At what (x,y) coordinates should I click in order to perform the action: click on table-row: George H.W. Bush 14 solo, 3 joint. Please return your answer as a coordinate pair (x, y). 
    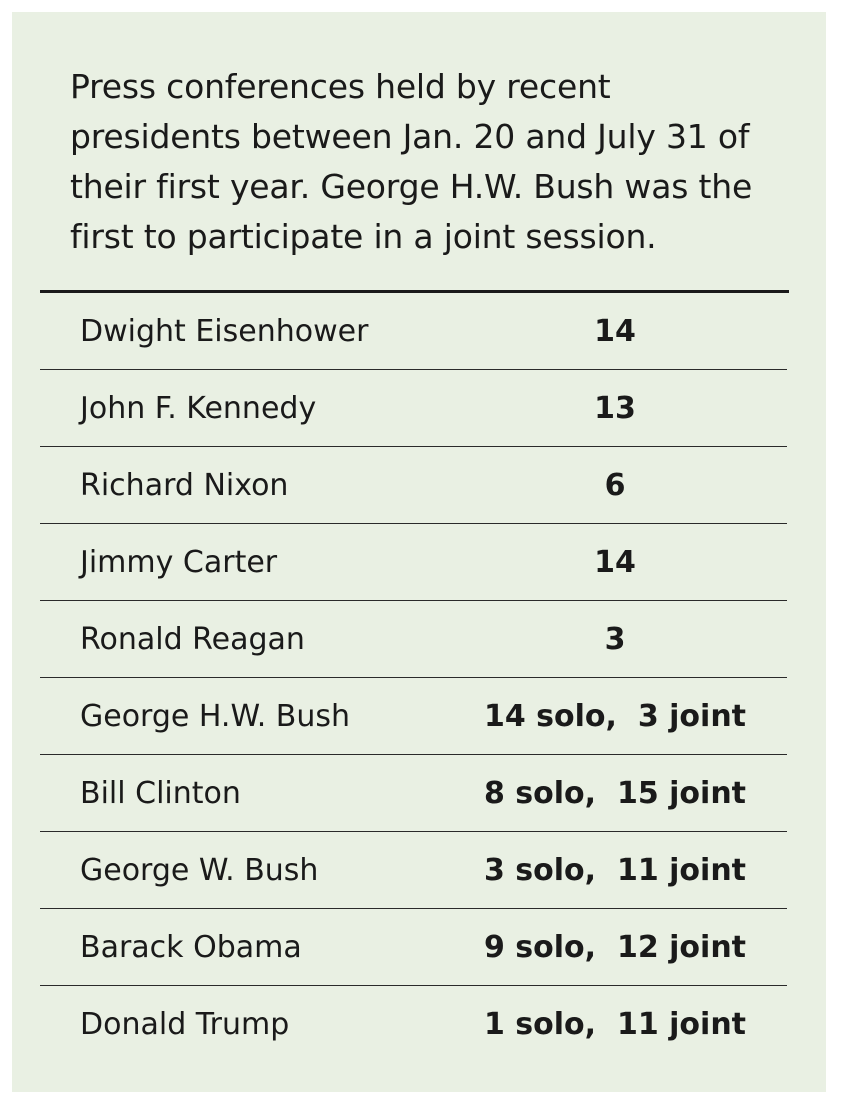
    Looking at the image, I should click on (413, 716).